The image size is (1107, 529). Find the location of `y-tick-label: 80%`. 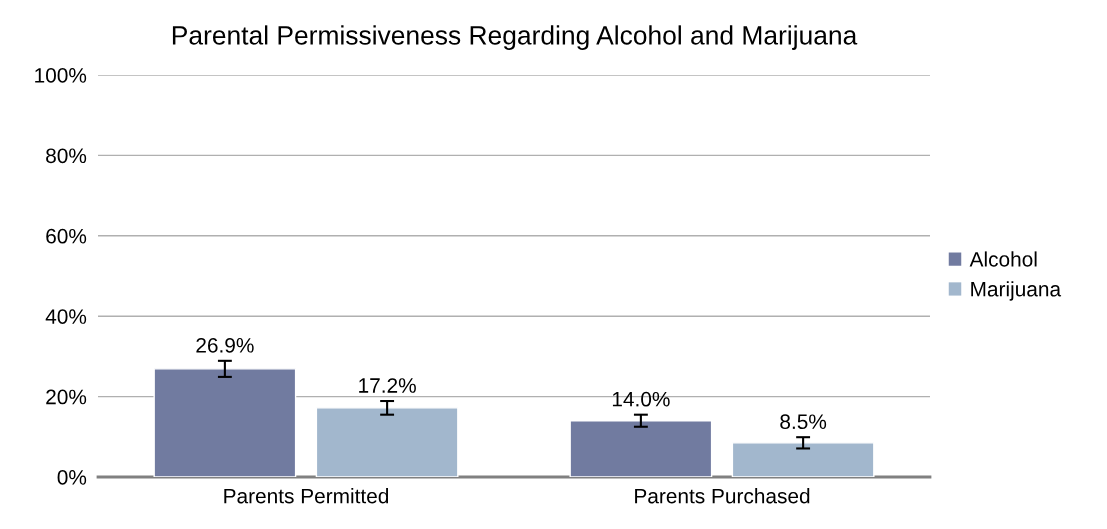

y-tick-label: 80% is located at coordinates (66, 156).